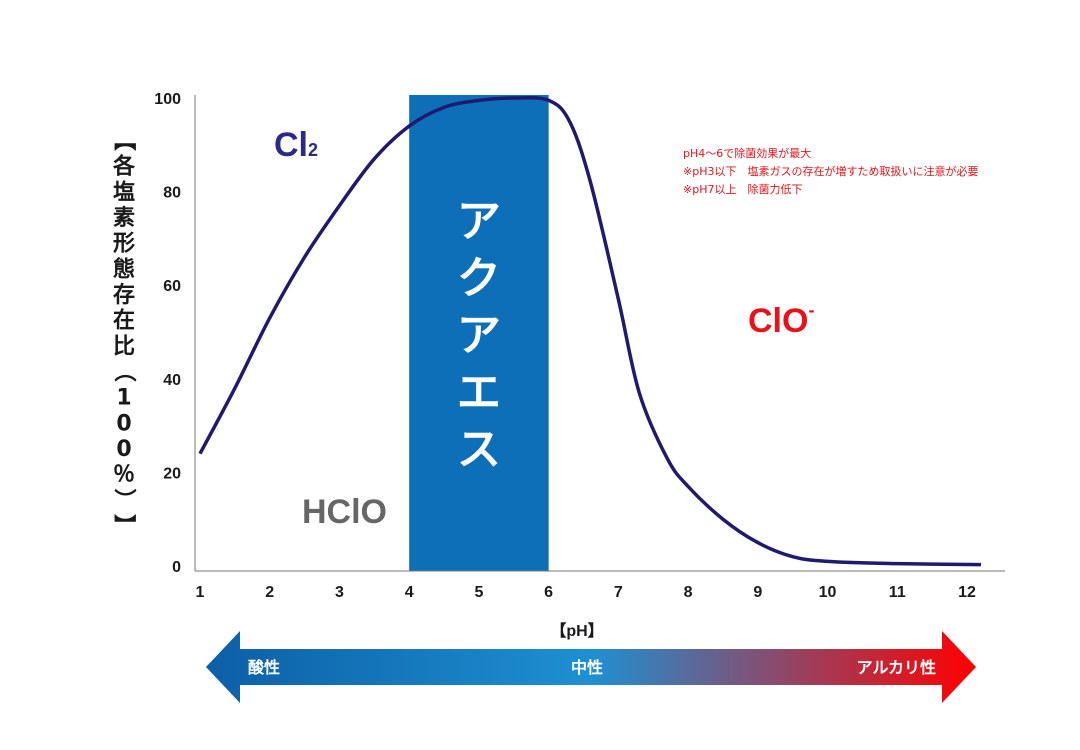 This screenshot has height=750, width=1080. Describe the element at coordinates (548, 592) in the screenshot. I see `x-tick-label: 6` at that location.